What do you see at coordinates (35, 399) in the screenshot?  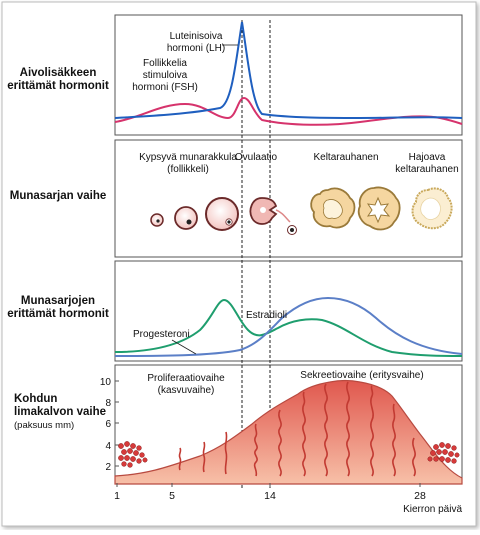 I see `row-title-uterus-1: Kohdun` at bounding box center [35, 399].